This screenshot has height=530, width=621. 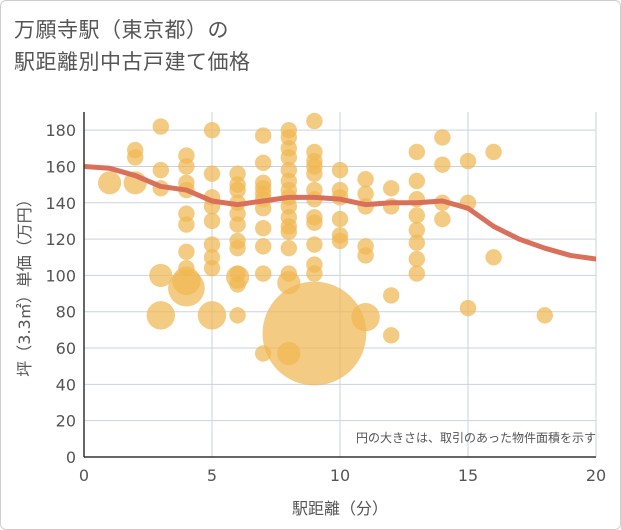 What do you see at coordinates (60, 203) in the screenshot?
I see `y-tick-label: 140` at bounding box center [60, 203].